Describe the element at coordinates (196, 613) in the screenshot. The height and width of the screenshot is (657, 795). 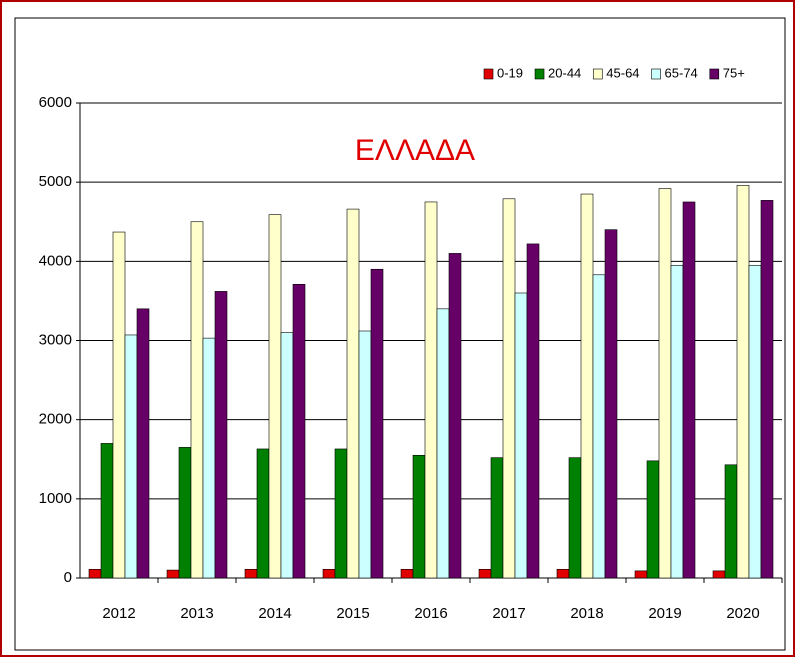
I see `x-tick-label: 2013` at that location.